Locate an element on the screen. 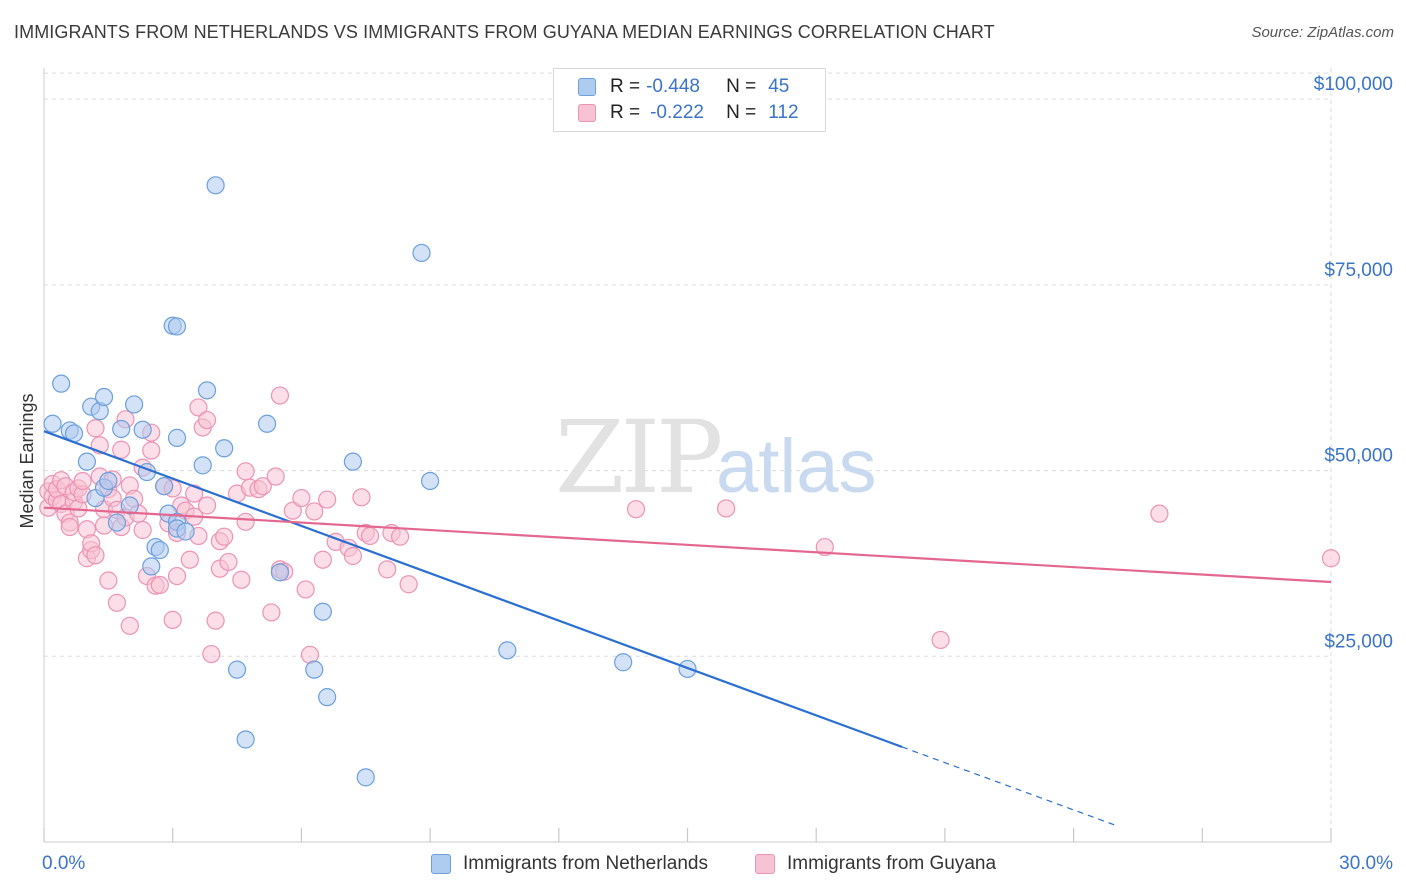  r-value: -0.448 is located at coordinates (673, 86).